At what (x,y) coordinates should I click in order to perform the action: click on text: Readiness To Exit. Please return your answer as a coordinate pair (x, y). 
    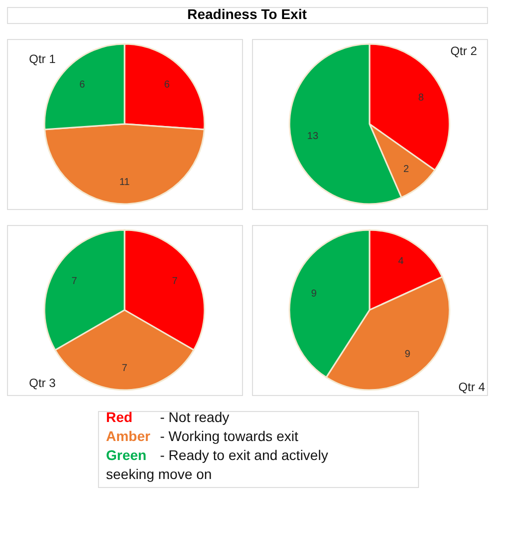
    Looking at the image, I should click on (247, 14).